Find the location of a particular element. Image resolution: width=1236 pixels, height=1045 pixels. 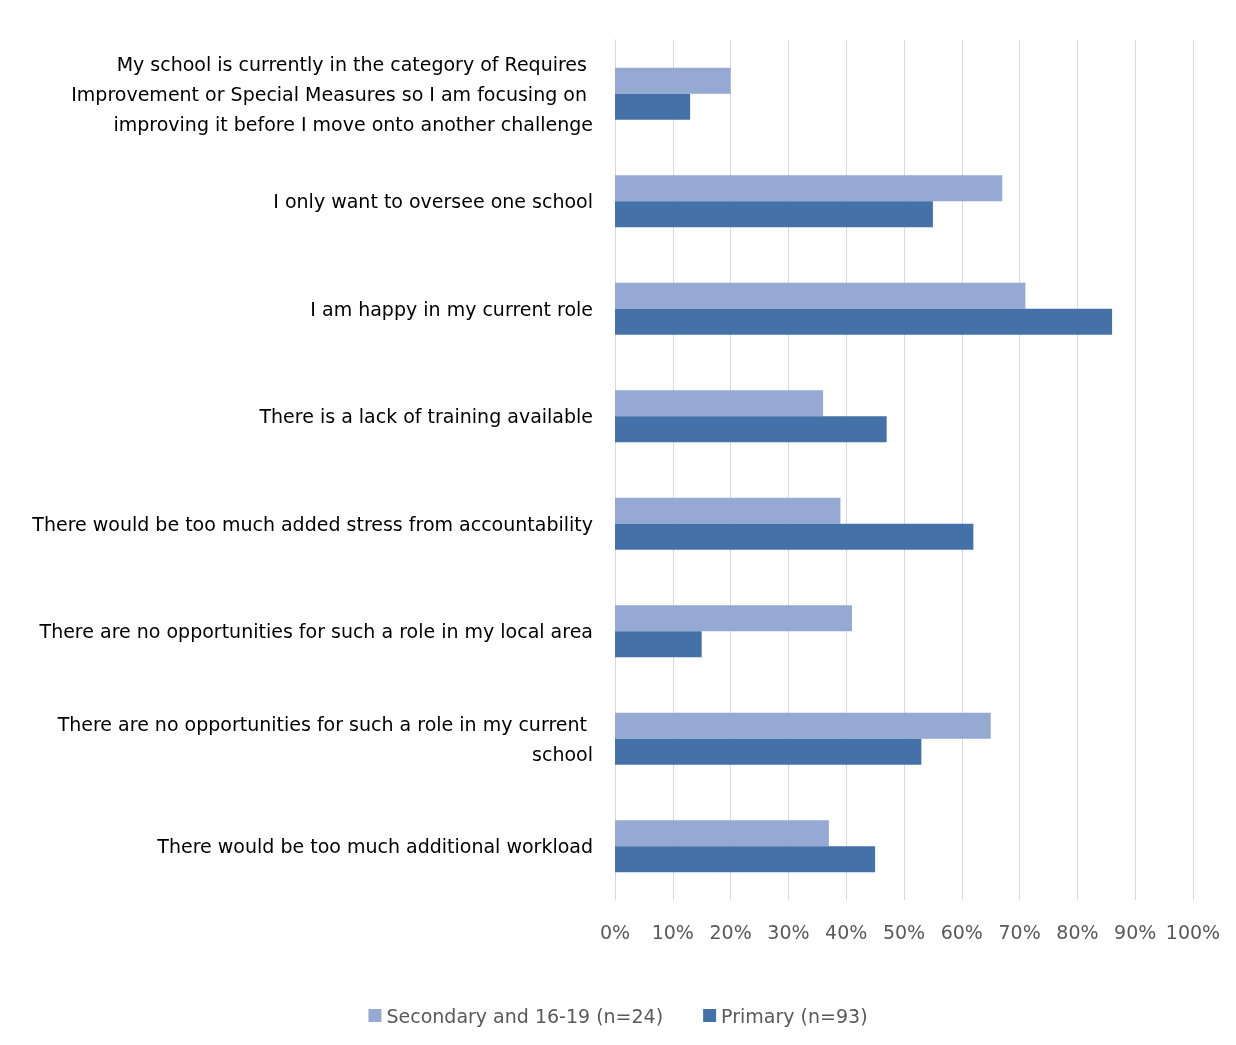

x-tick-label: 80% is located at coordinates (1077, 931).